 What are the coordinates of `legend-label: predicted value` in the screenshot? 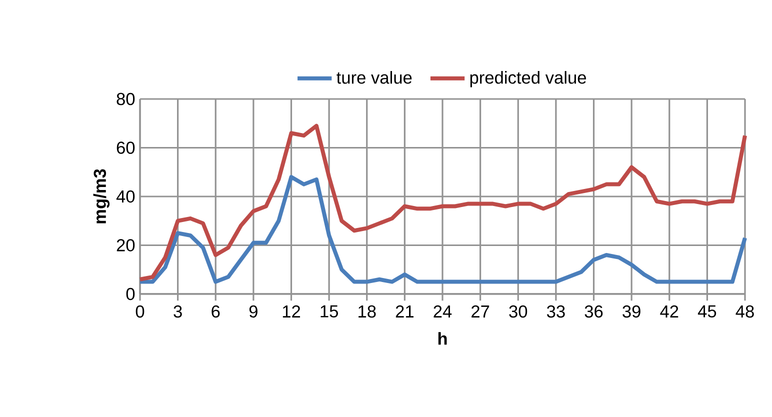 It's located at (528, 79).